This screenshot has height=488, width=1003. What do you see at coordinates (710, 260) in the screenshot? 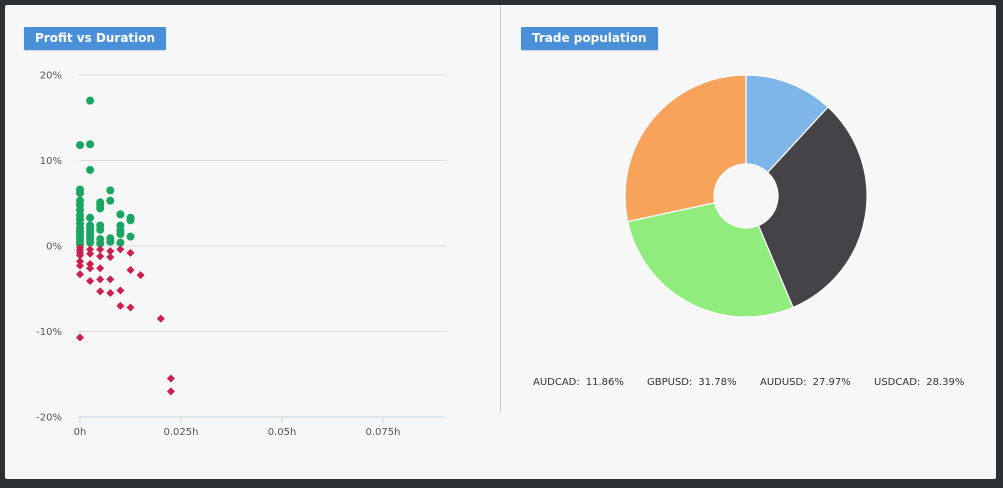
I see `pie-slice-audusd` at bounding box center [710, 260].